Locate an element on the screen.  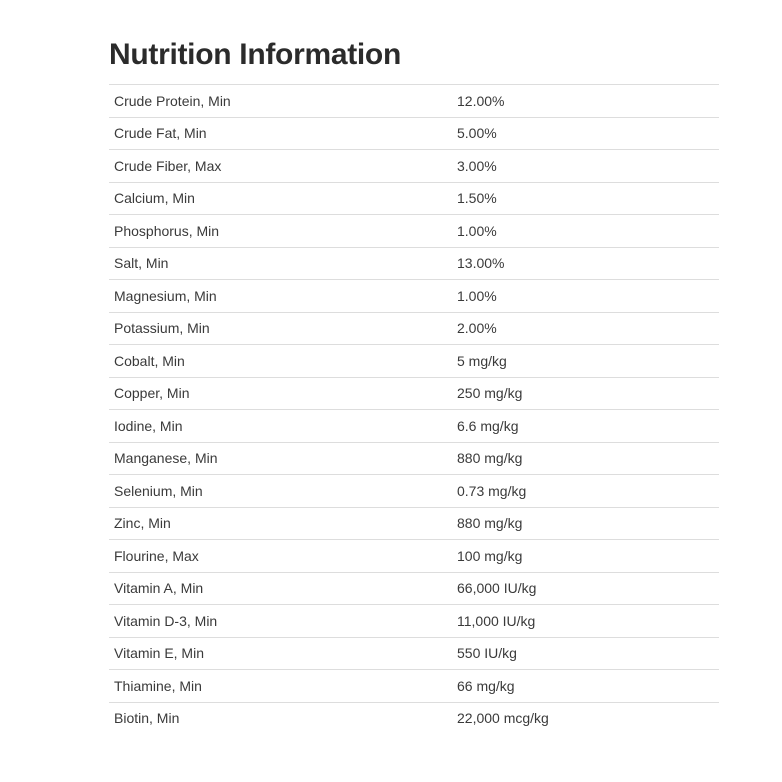
table-row: Crude Fiber, Max 3.00% is located at coordinates (414, 165).